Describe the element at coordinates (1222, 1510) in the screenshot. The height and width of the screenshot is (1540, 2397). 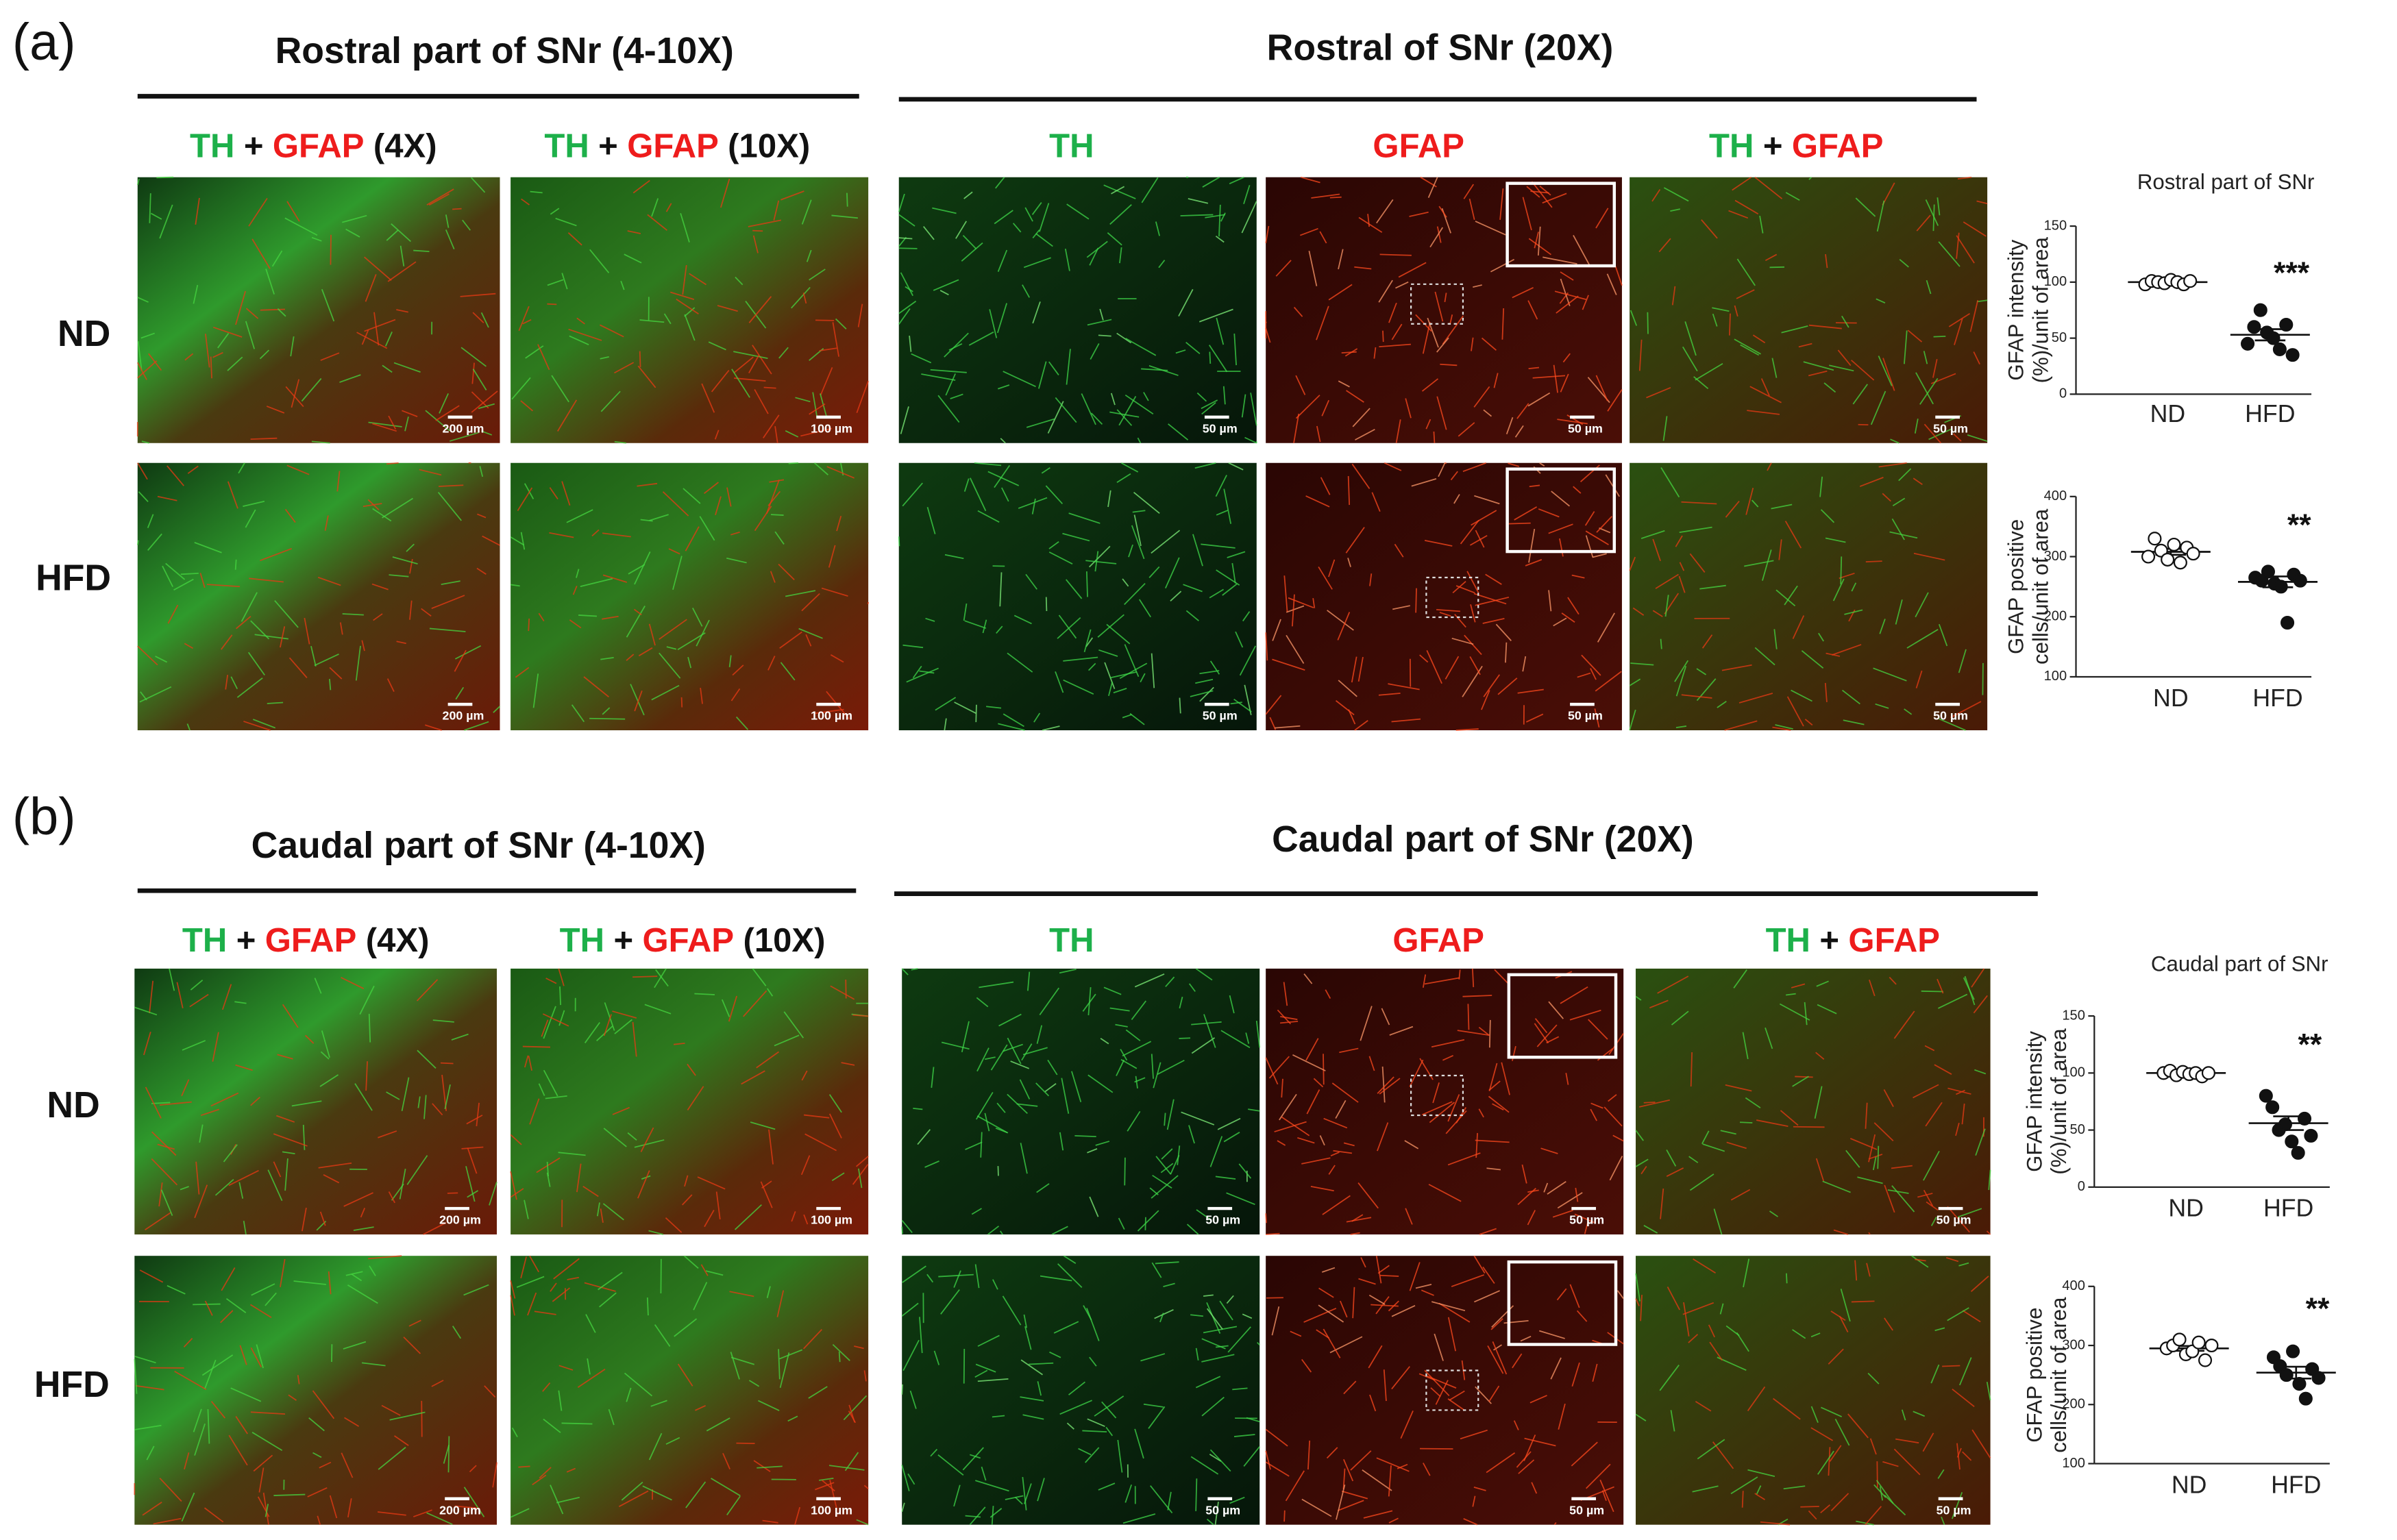
I see `scale-bar-label: 50 µm` at that location.